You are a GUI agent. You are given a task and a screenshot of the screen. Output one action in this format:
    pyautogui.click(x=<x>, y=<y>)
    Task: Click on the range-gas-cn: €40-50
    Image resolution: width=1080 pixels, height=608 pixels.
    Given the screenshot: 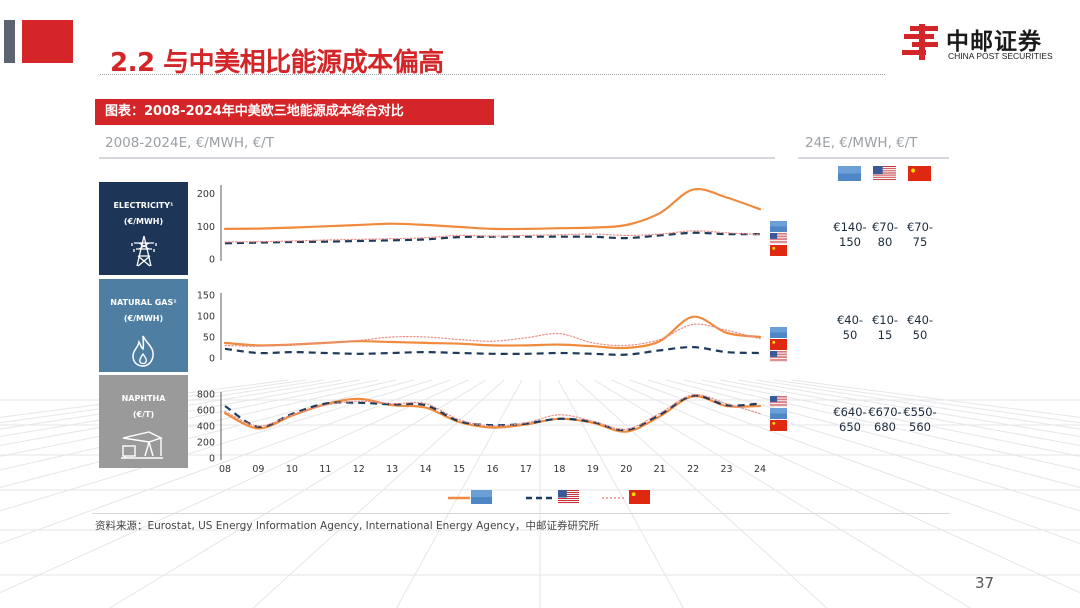 What is the action you would take?
    pyautogui.click(x=920, y=327)
    